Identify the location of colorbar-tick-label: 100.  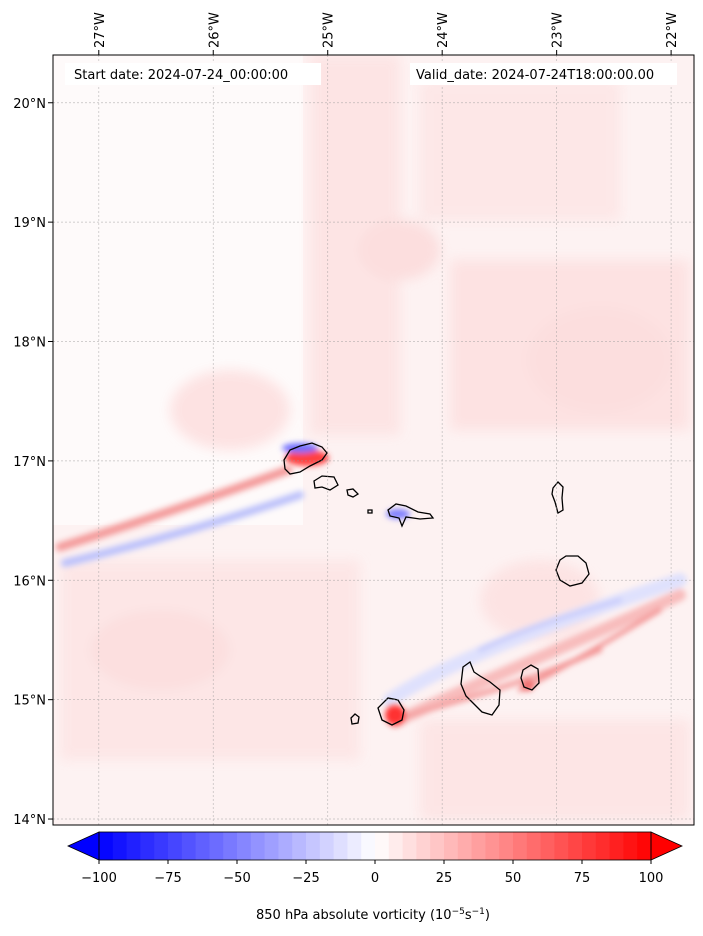
(651, 878).